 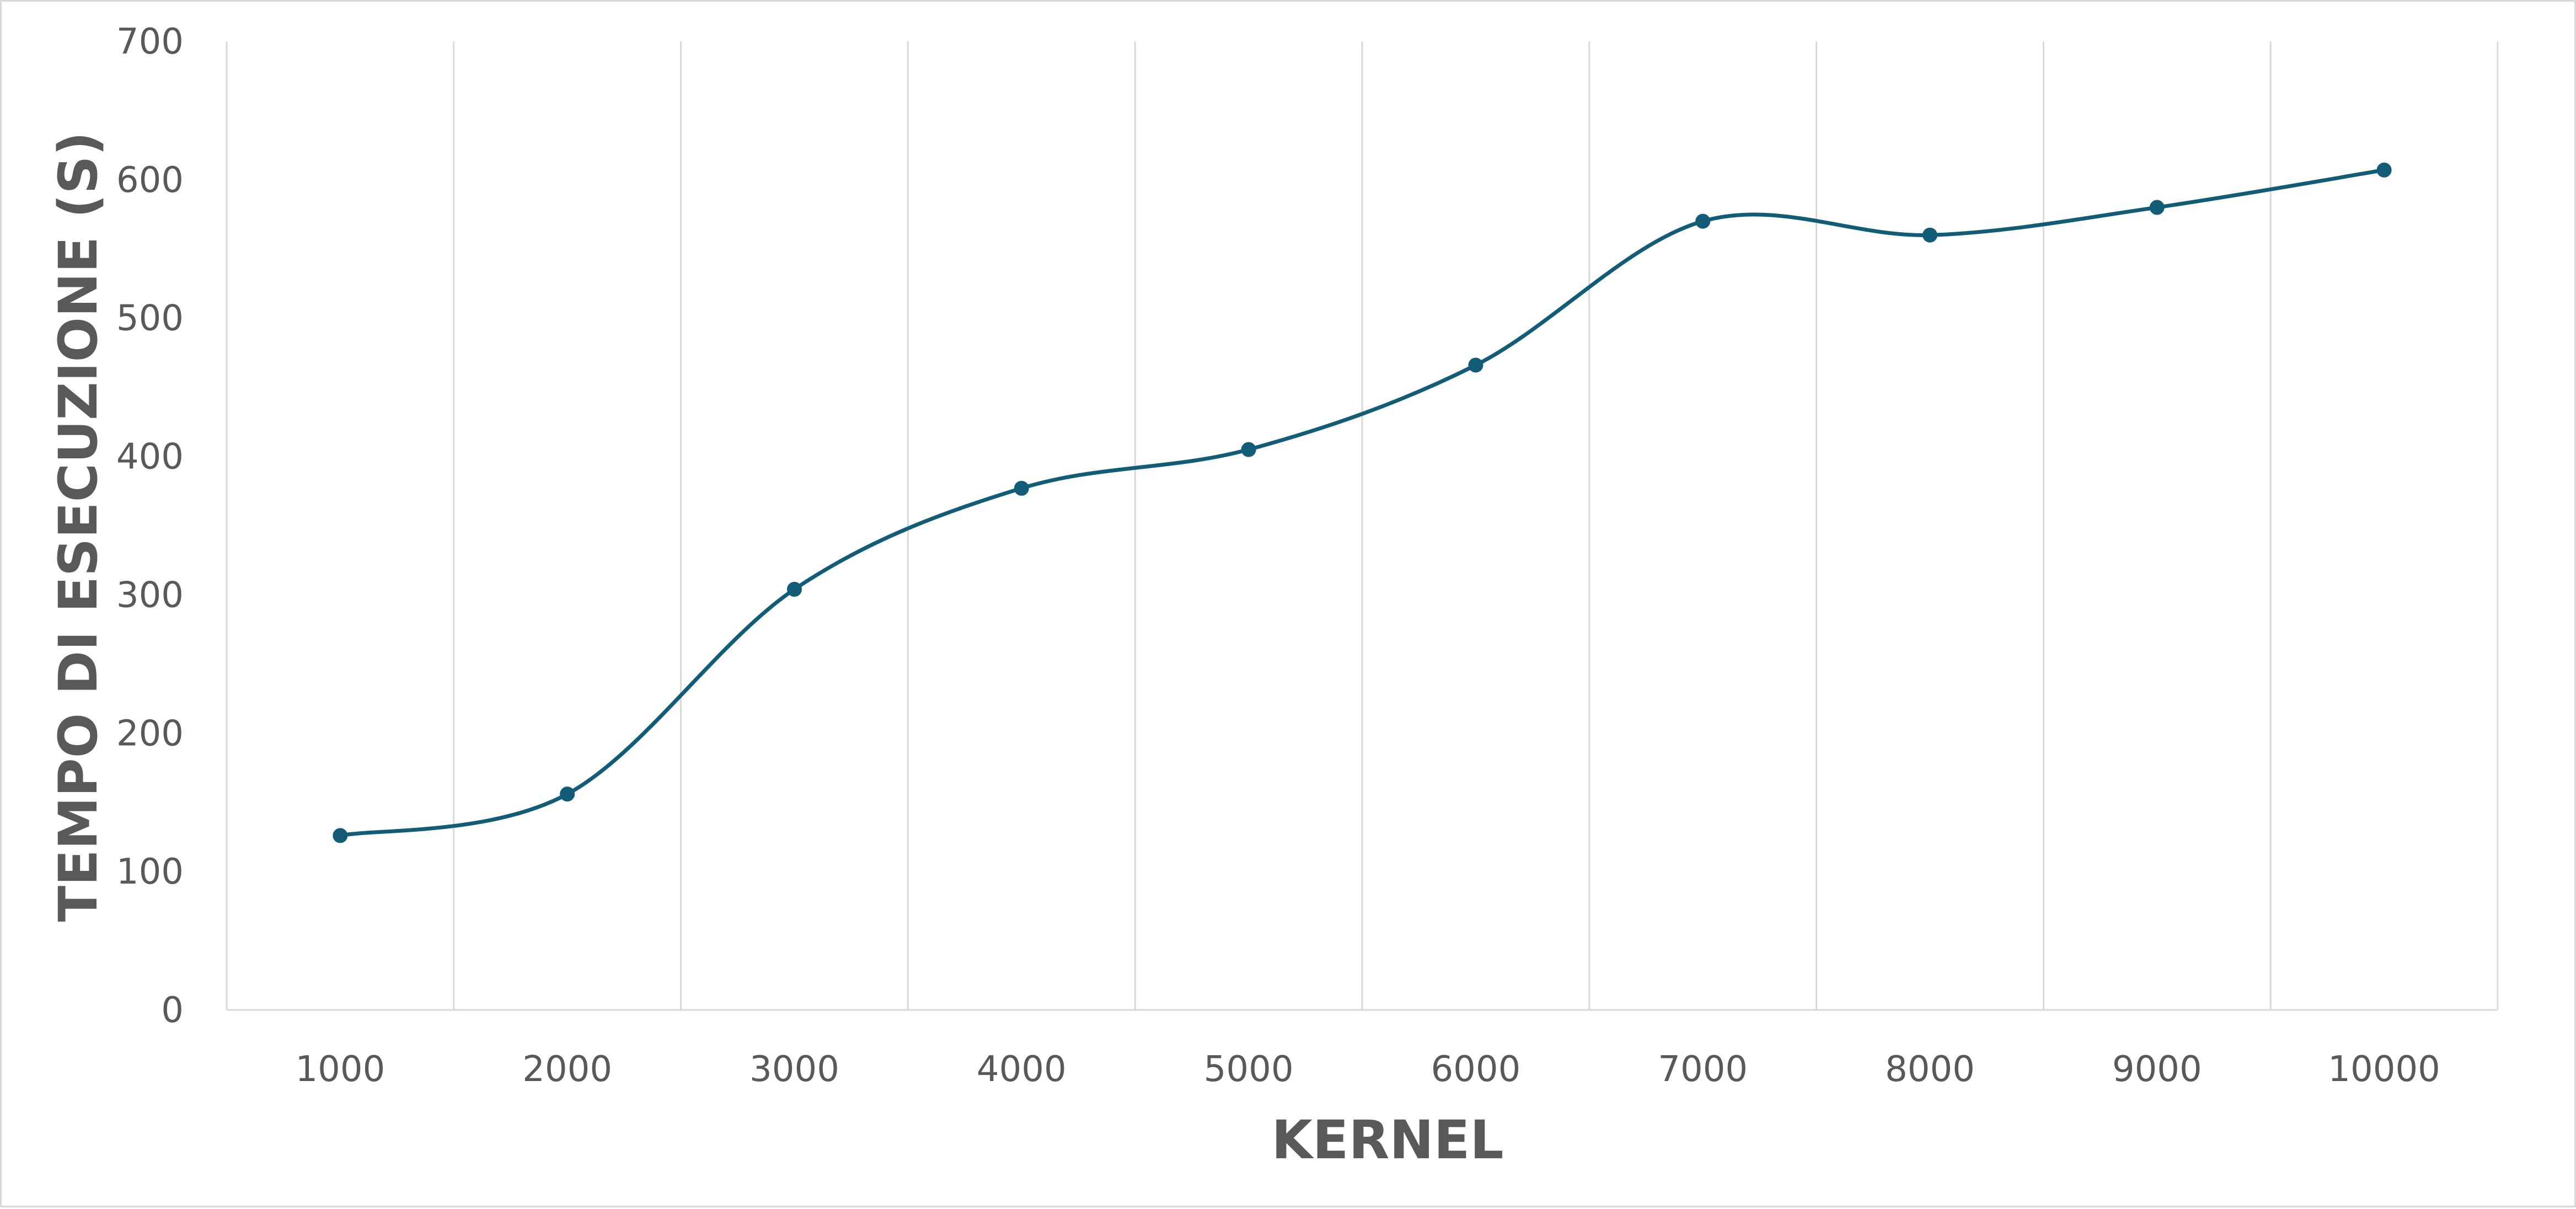 I want to click on y-tick-label: 200, so click(x=150, y=733).